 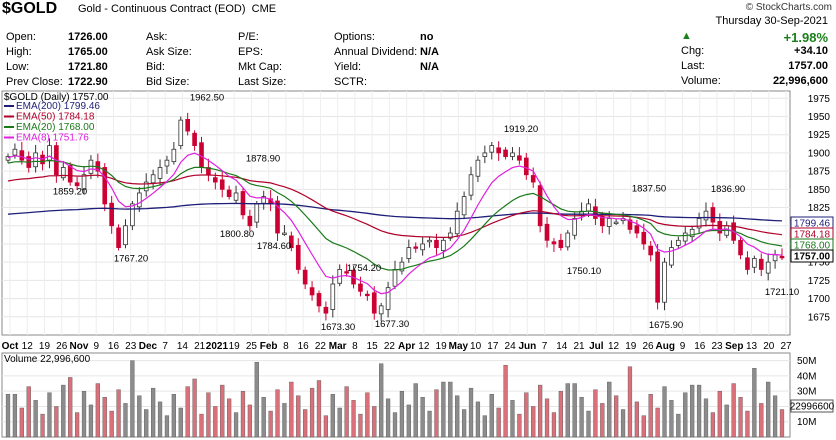 What do you see at coordinates (10, 346) in the screenshot?
I see `x-tick-label: Oct` at bounding box center [10, 346].